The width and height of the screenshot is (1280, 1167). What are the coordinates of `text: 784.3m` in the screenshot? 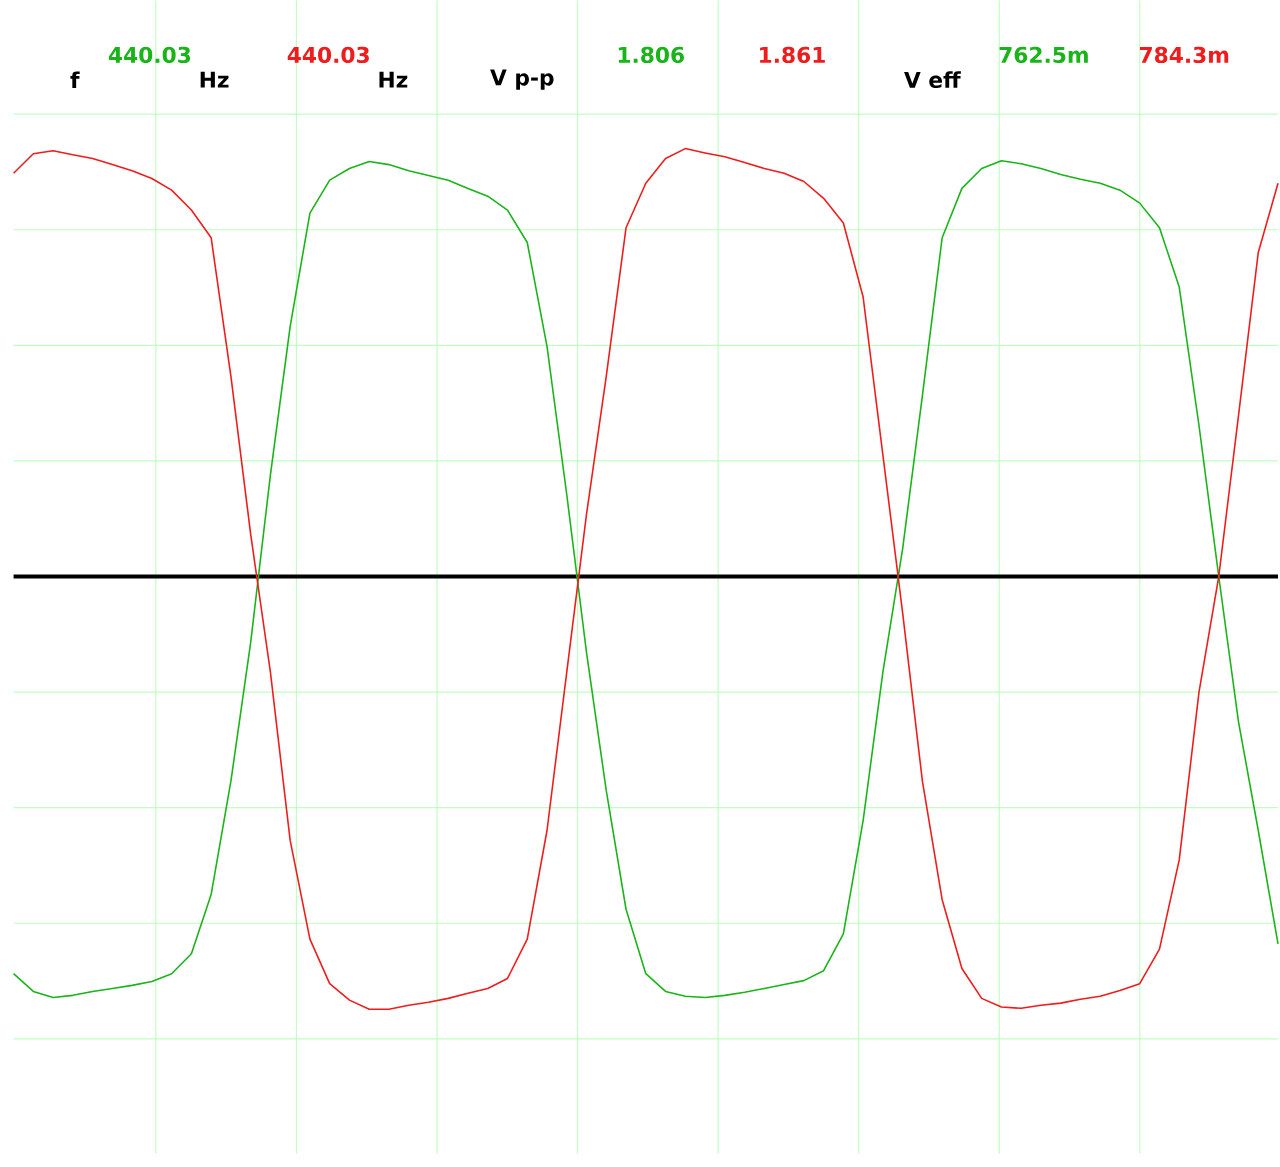 It's located at (1184, 55).